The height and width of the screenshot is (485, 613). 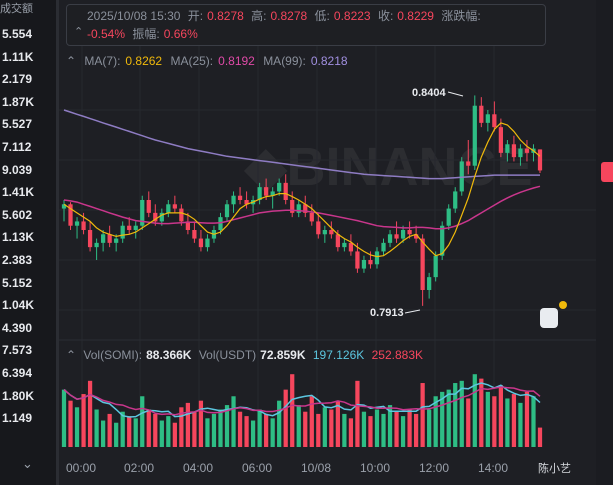 I want to click on amplitude-label: 振幅:, so click(x=146, y=34).